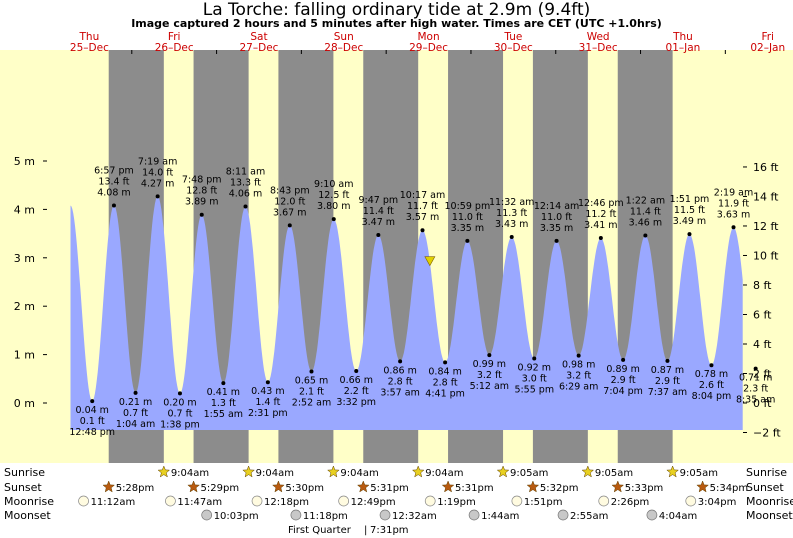 This screenshot has width=793, height=538. Describe the element at coordinates (311, 403) in the screenshot. I see `low-tide-time: 2:52 am` at that location.